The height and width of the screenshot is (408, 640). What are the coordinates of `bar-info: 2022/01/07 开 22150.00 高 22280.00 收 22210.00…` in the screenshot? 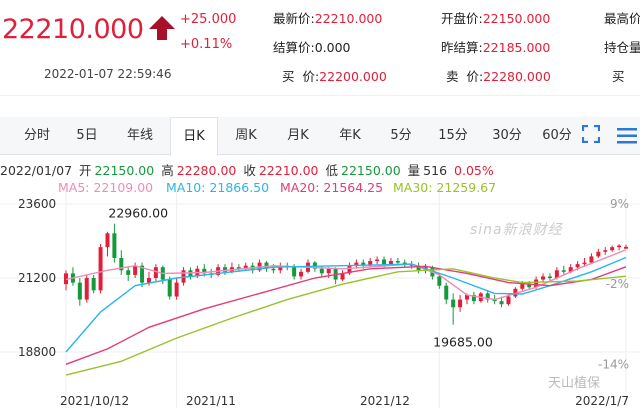 It's located at (248, 169).